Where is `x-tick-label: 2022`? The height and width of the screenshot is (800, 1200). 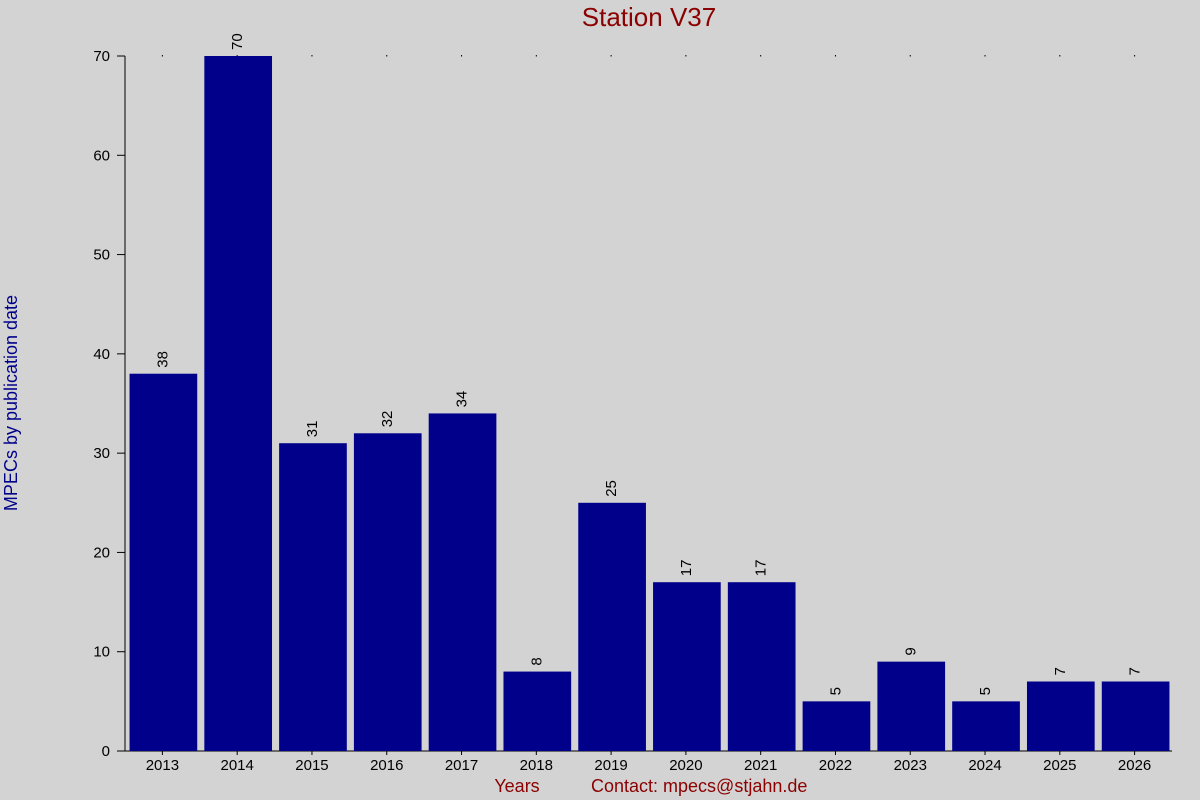 x-tick-label: 2022 is located at coordinates (835, 765).